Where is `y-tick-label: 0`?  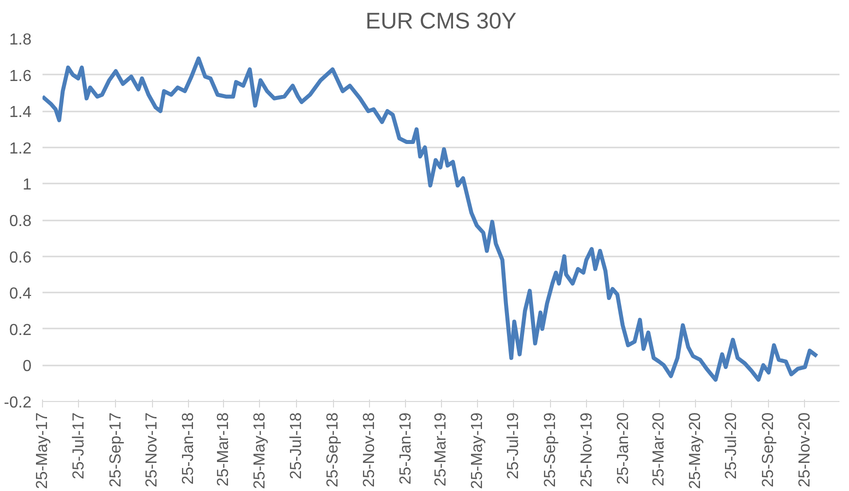 y-tick-label: 0 is located at coordinates (27, 367).